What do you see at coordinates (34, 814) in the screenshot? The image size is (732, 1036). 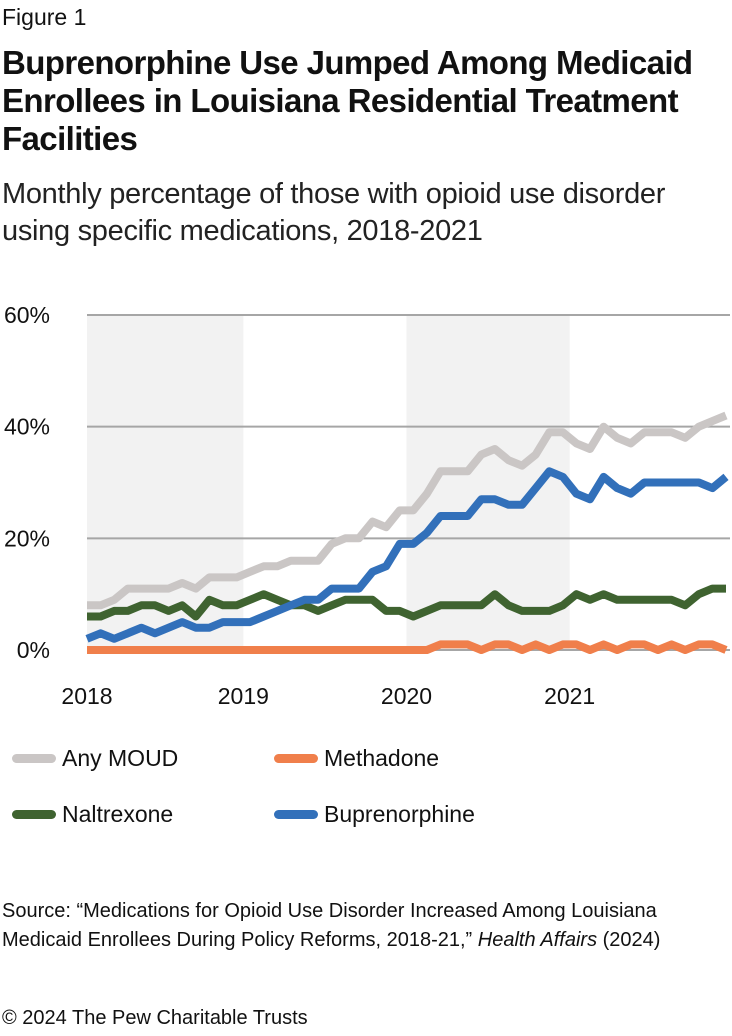 I see `legend-swatch-naltrexone` at bounding box center [34, 814].